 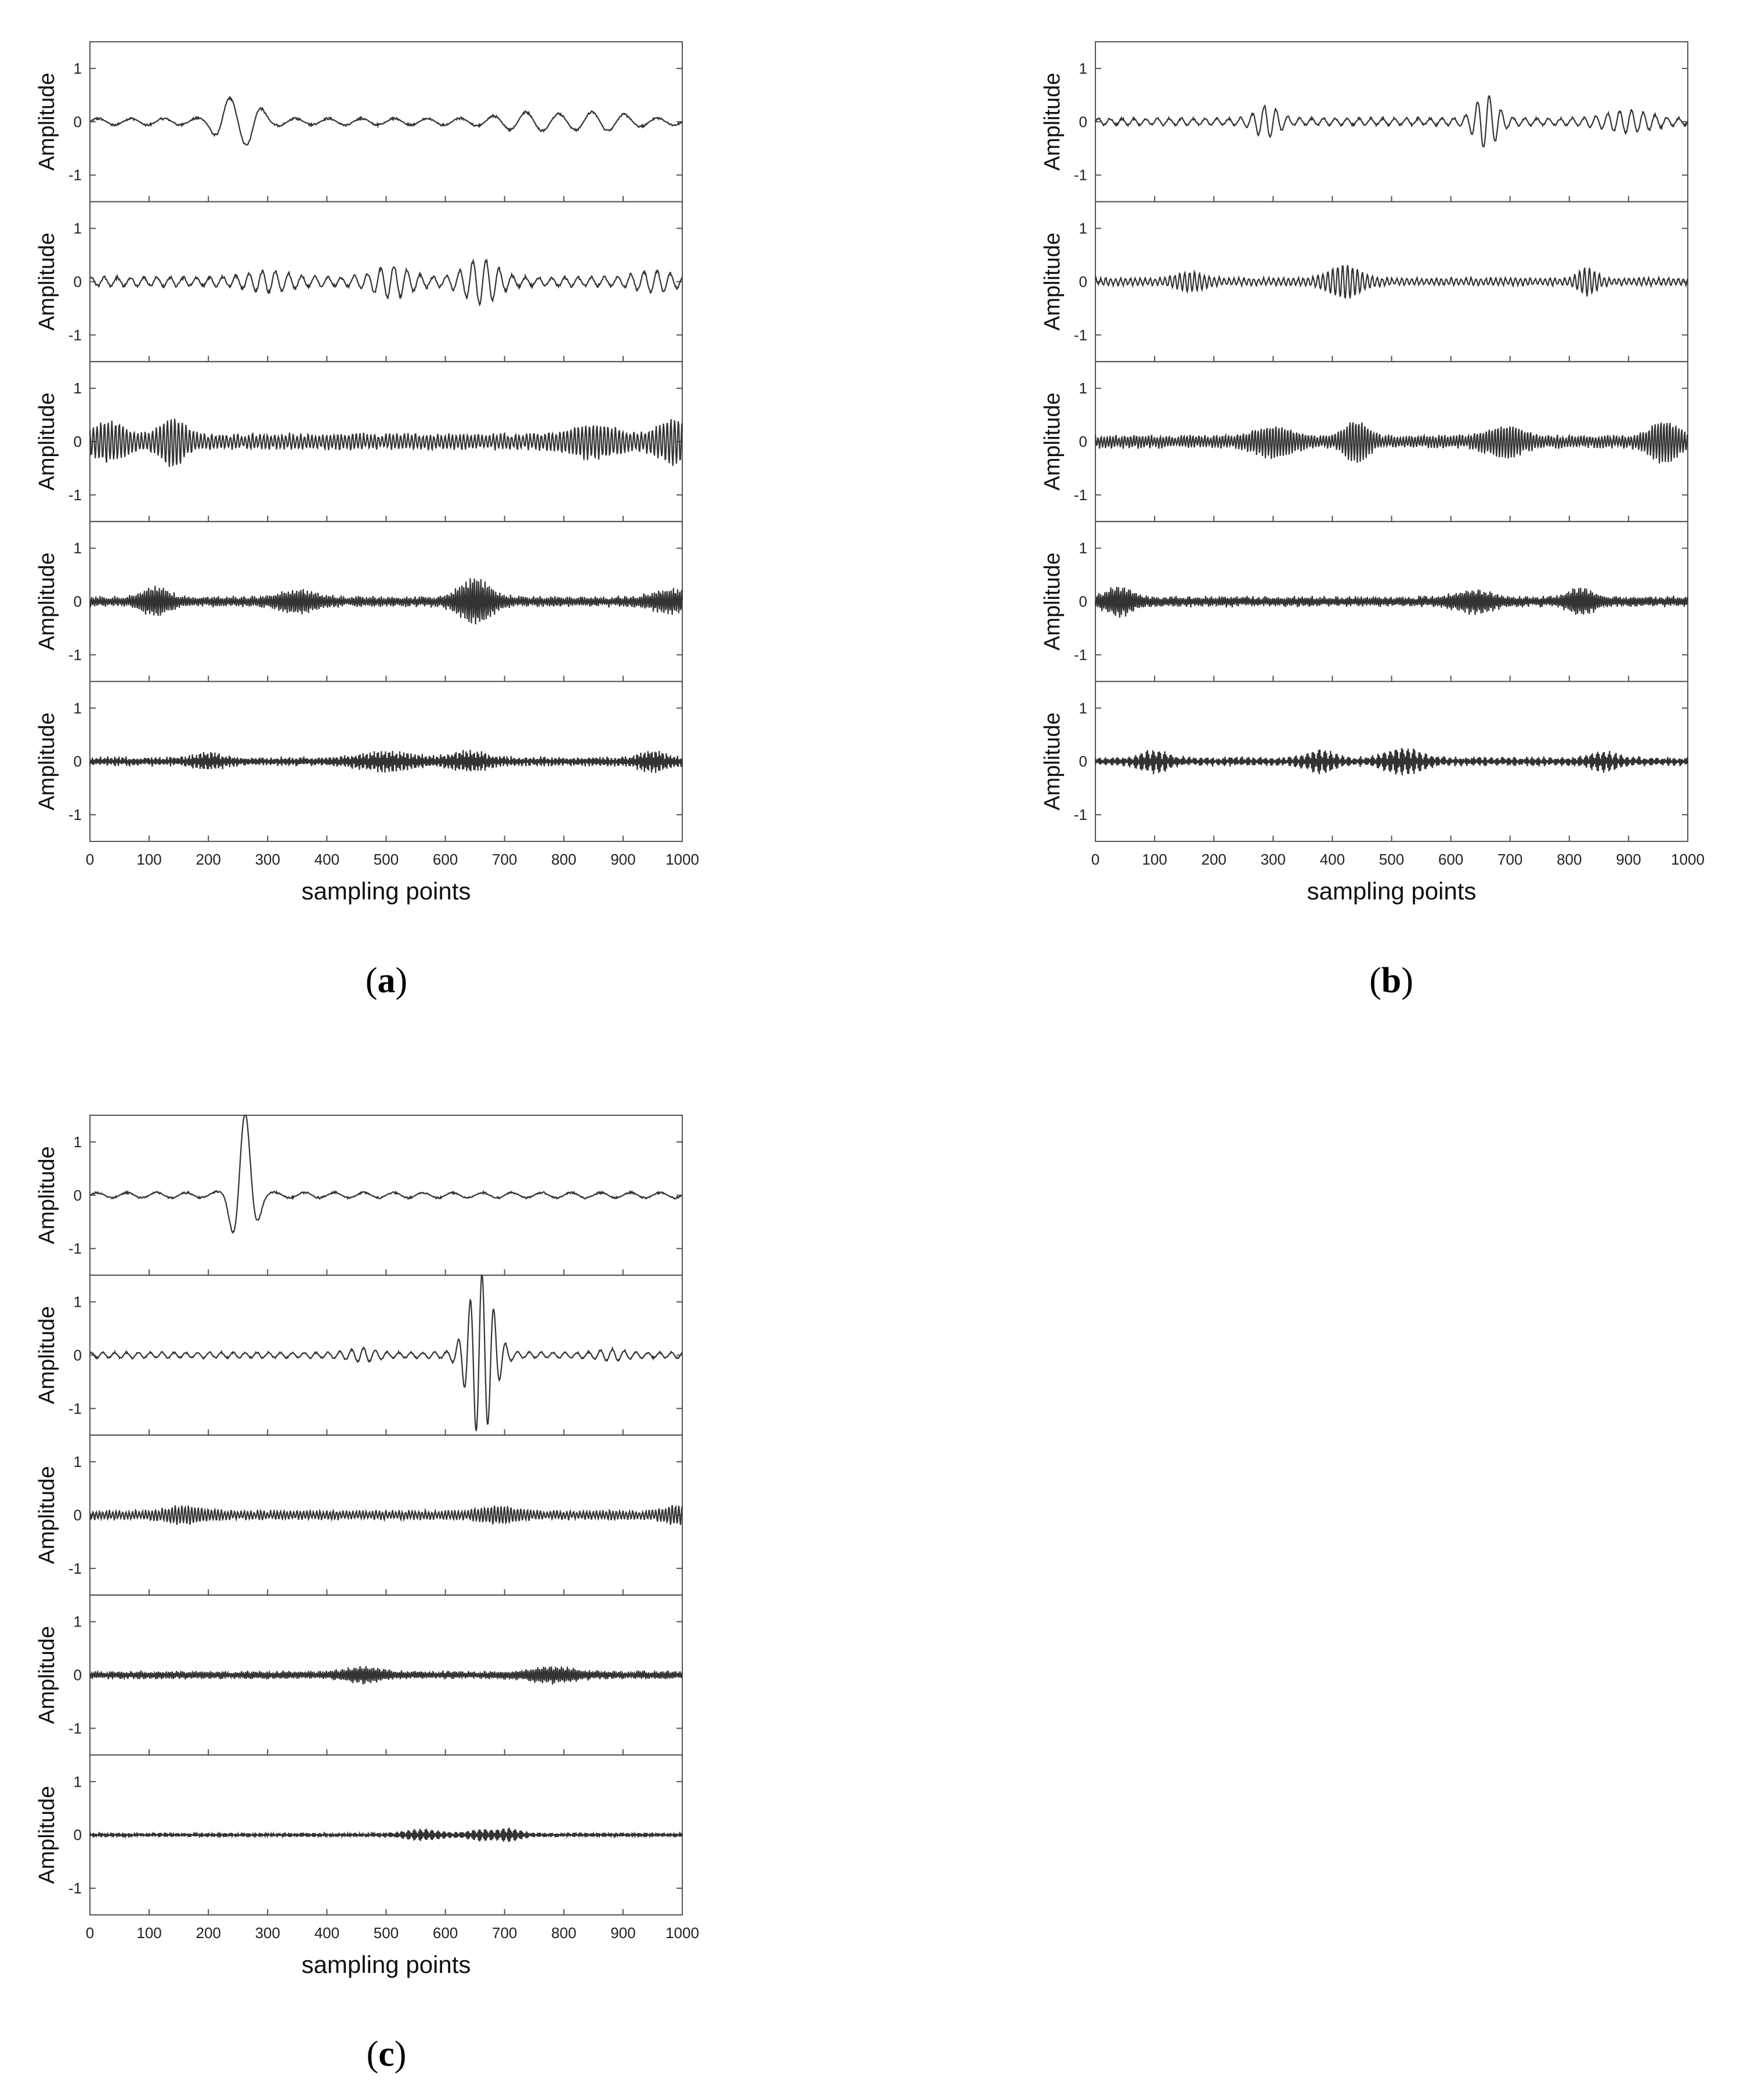 What do you see at coordinates (1095, 859) in the screenshot?
I see `x-tick-label: 0` at bounding box center [1095, 859].